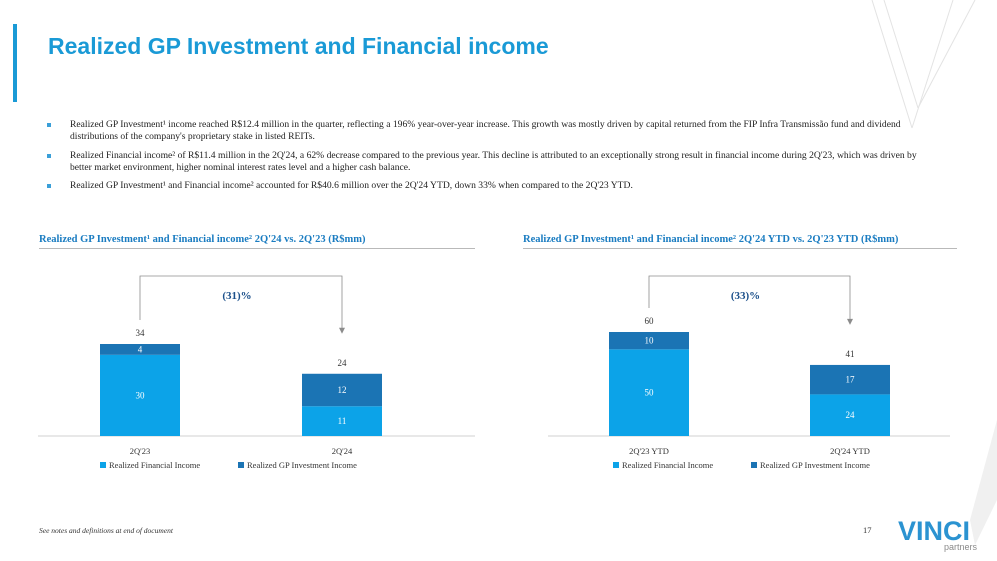 The height and width of the screenshot is (561, 997). I want to click on total-label: 24, so click(343, 363).